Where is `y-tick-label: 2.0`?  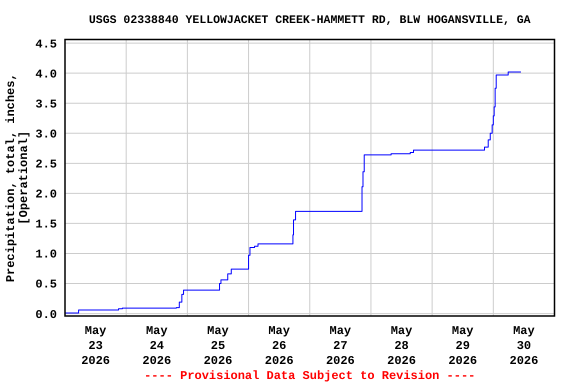
y-tick-label: 2.0 is located at coordinates (46, 195).